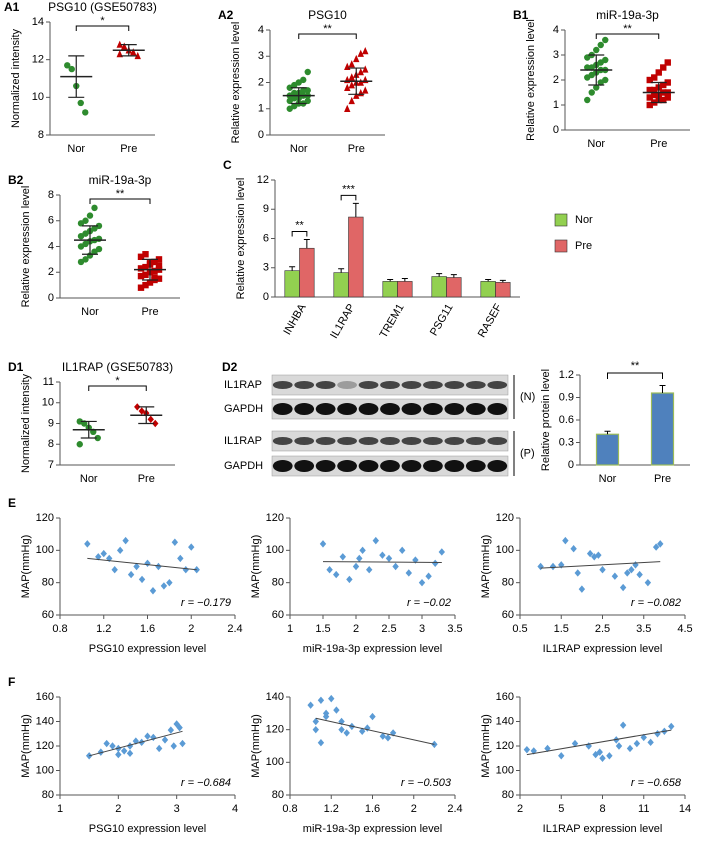  What do you see at coordinates (12, 7) in the screenshot?
I see `panel-label: A1` at bounding box center [12, 7].